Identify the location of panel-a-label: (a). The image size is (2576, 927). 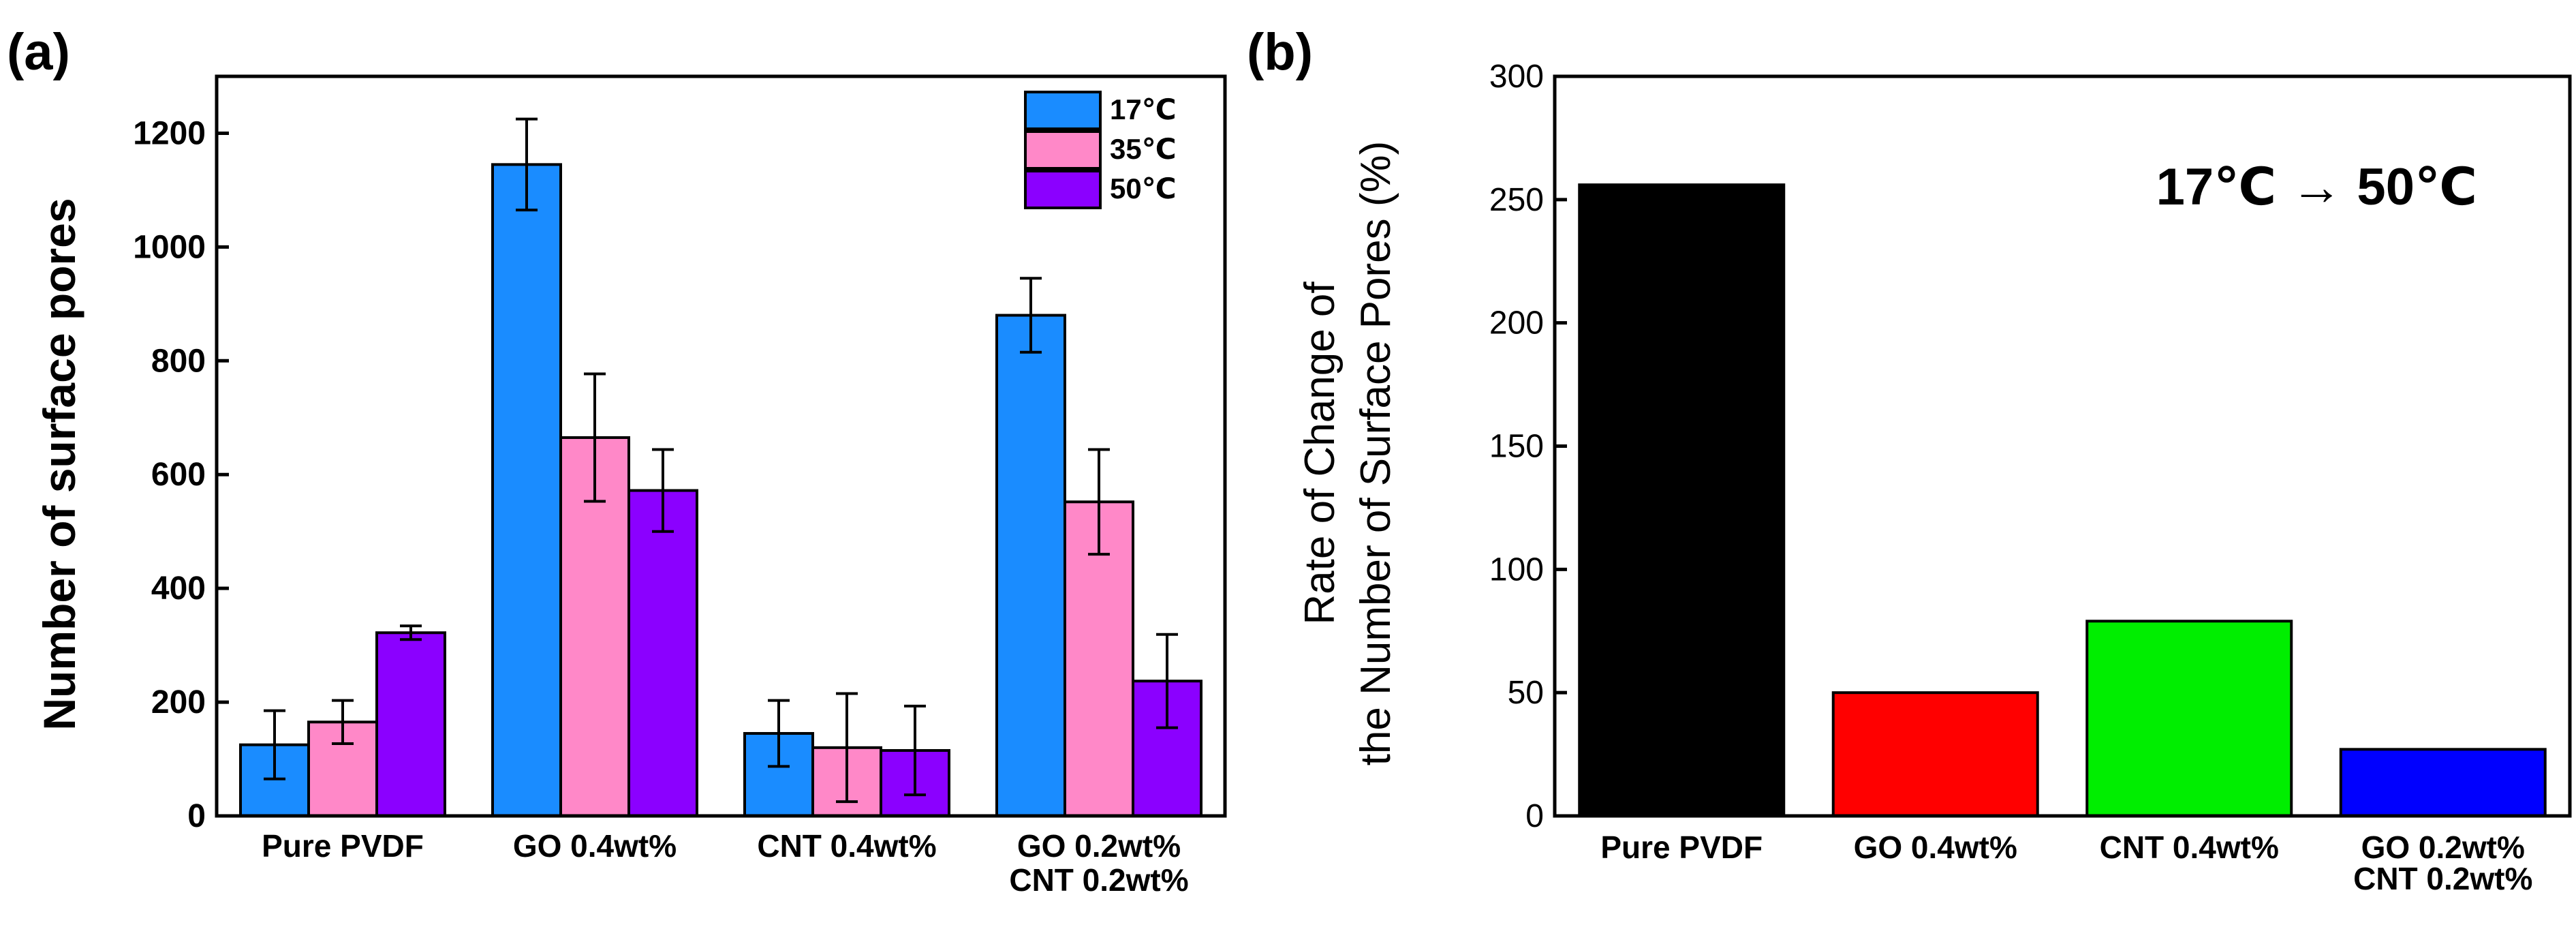
(38, 52).